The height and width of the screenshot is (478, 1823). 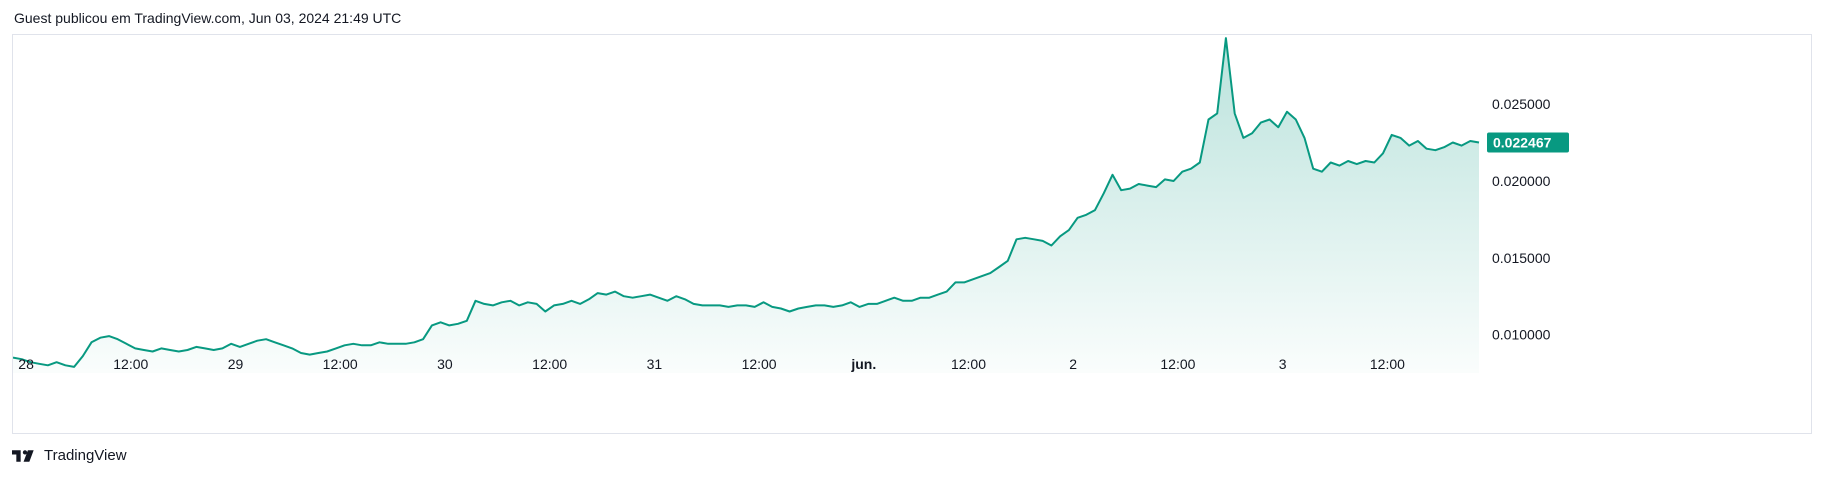 I want to click on y-tick-label: 0.020000, so click(x=1521, y=181).